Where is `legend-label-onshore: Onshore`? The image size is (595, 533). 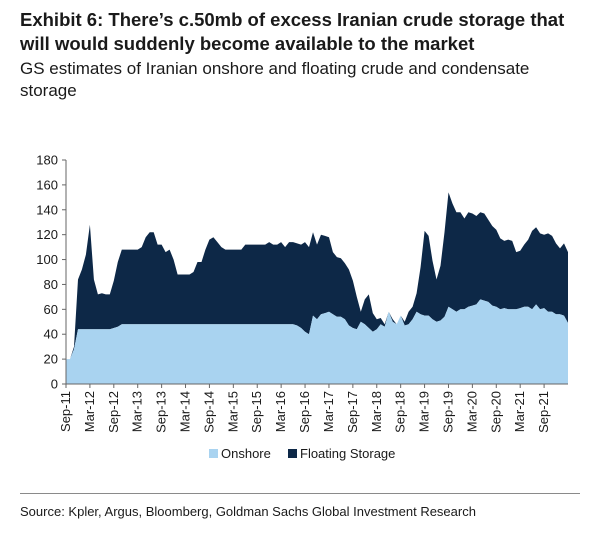 legend-label-onshore: Onshore is located at coordinates (246, 453).